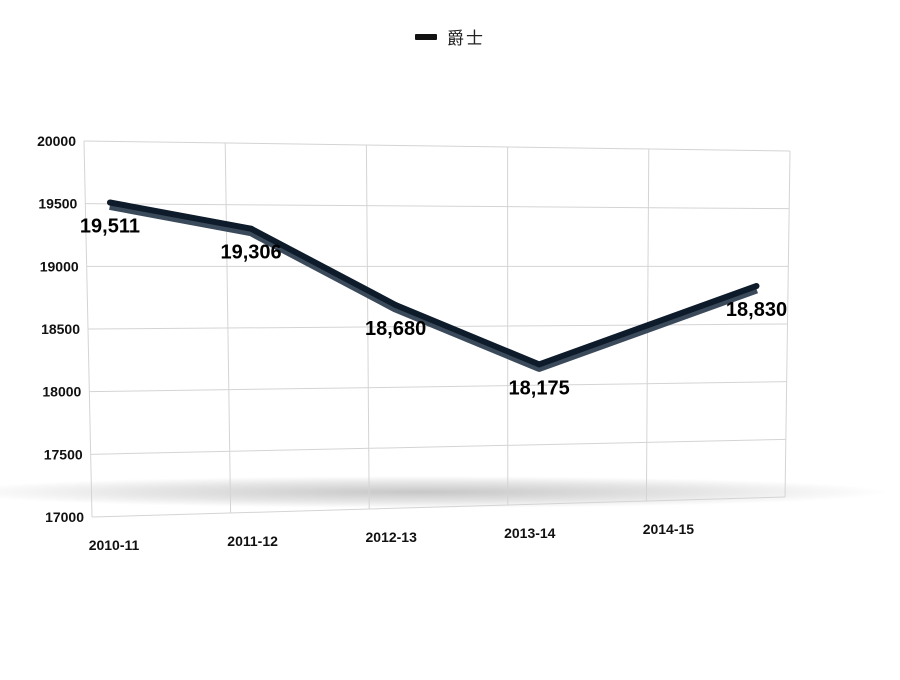 Image resolution: width=900 pixels, height=680 pixels. Describe the element at coordinates (114, 545) in the screenshot. I see `x-tick-label: 2010-11` at that location.